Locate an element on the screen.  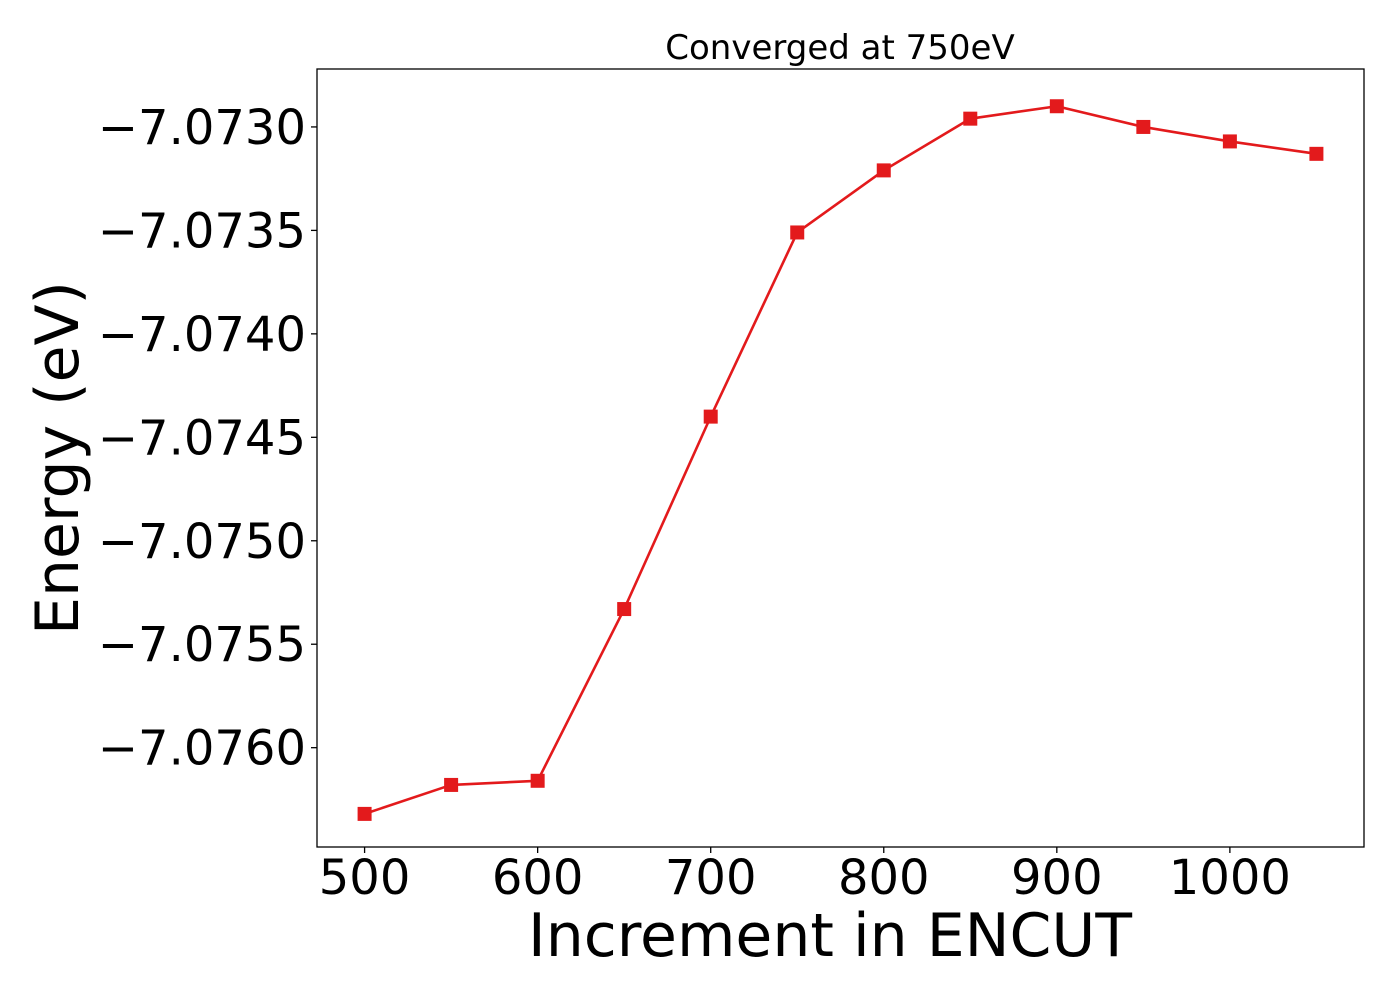
x-tick-label: 900 is located at coordinates (1057, 878).